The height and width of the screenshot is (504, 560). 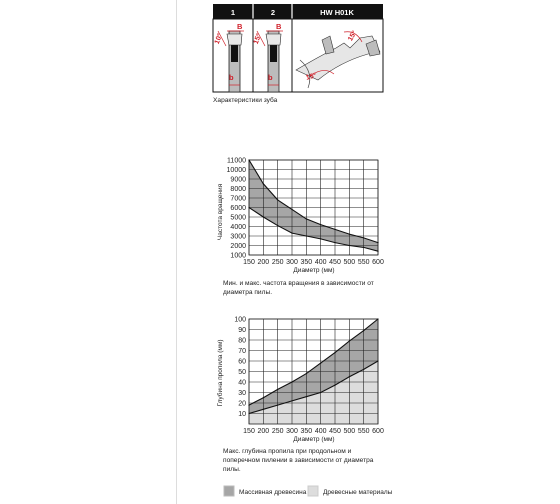 What do you see at coordinates (236, 161) in the screenshot?
I see `rpm-y-tick-label: 11000` at bounding box center [236, 161].